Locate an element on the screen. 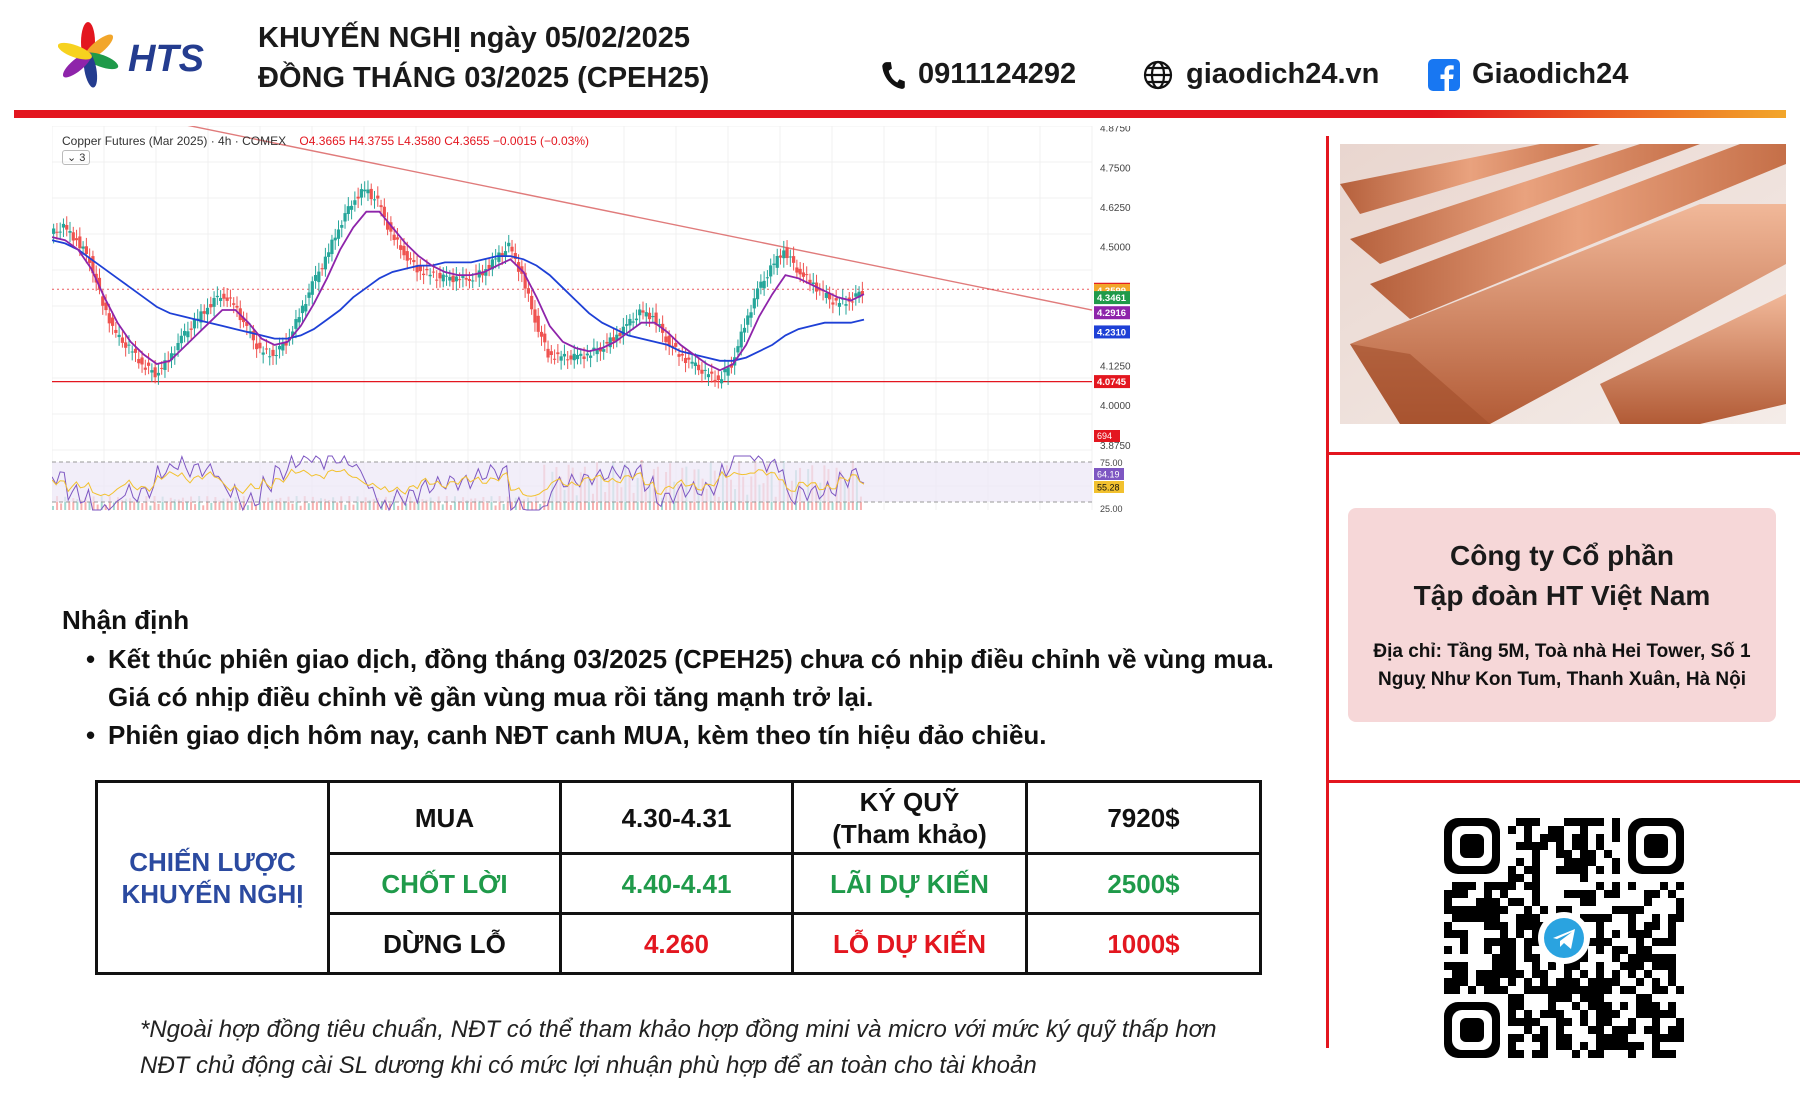  chart-collapse-toggle: ⌄ 3 is located at coordinates (76, 157).